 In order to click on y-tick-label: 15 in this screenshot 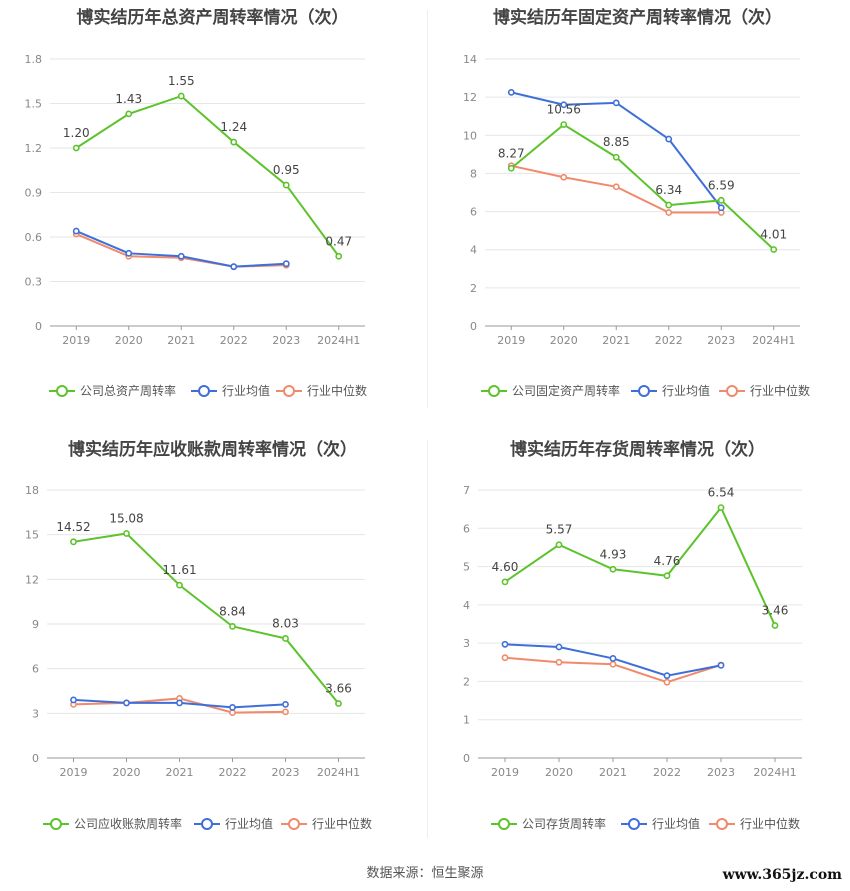, I will do `click(32, 535)`.